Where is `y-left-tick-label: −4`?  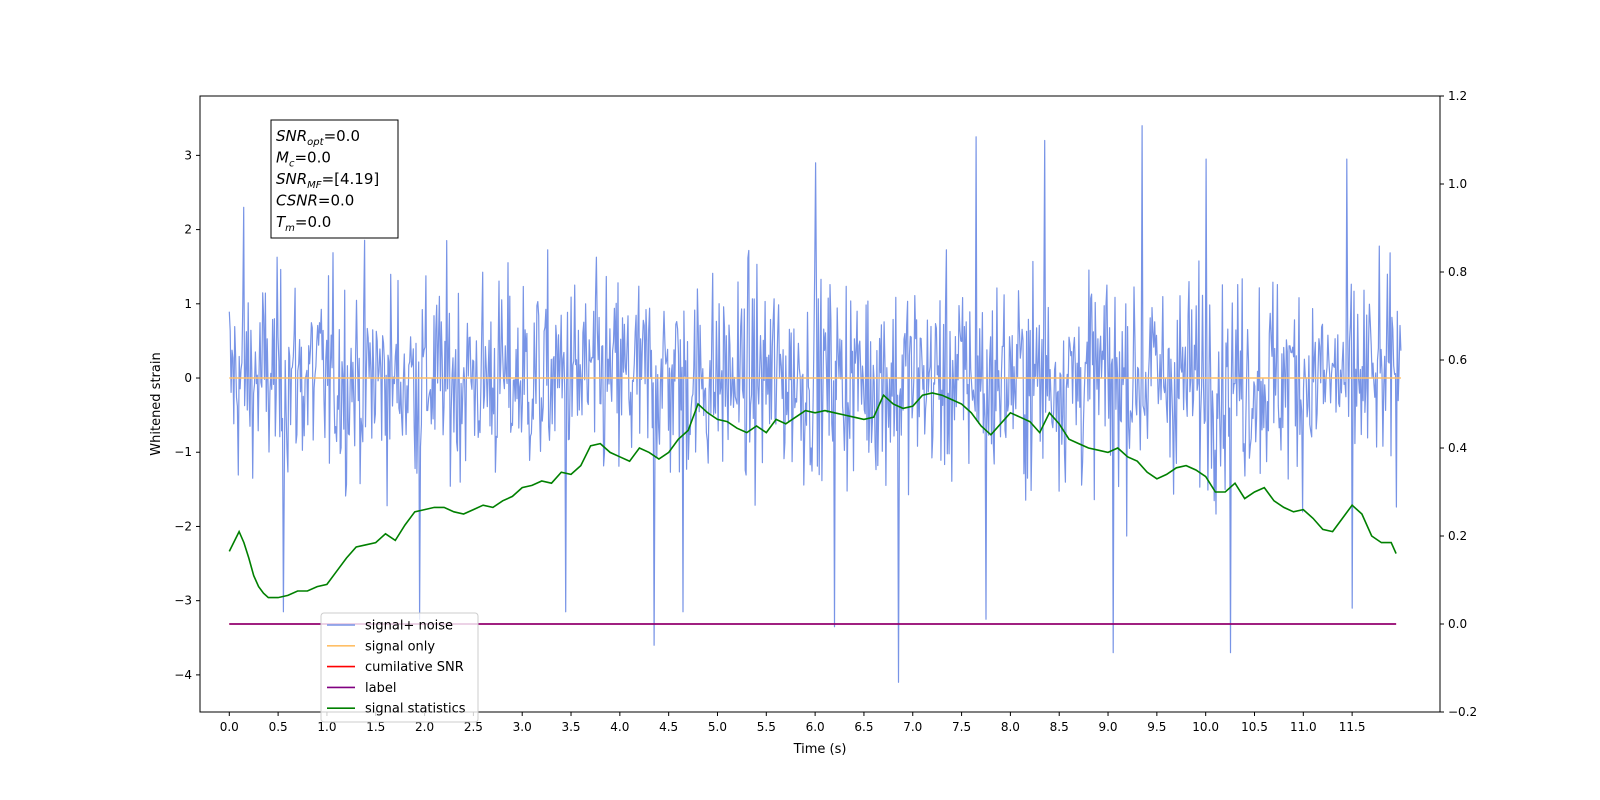
y-left-tick-label: −4 is located at coordinates (183, 675).